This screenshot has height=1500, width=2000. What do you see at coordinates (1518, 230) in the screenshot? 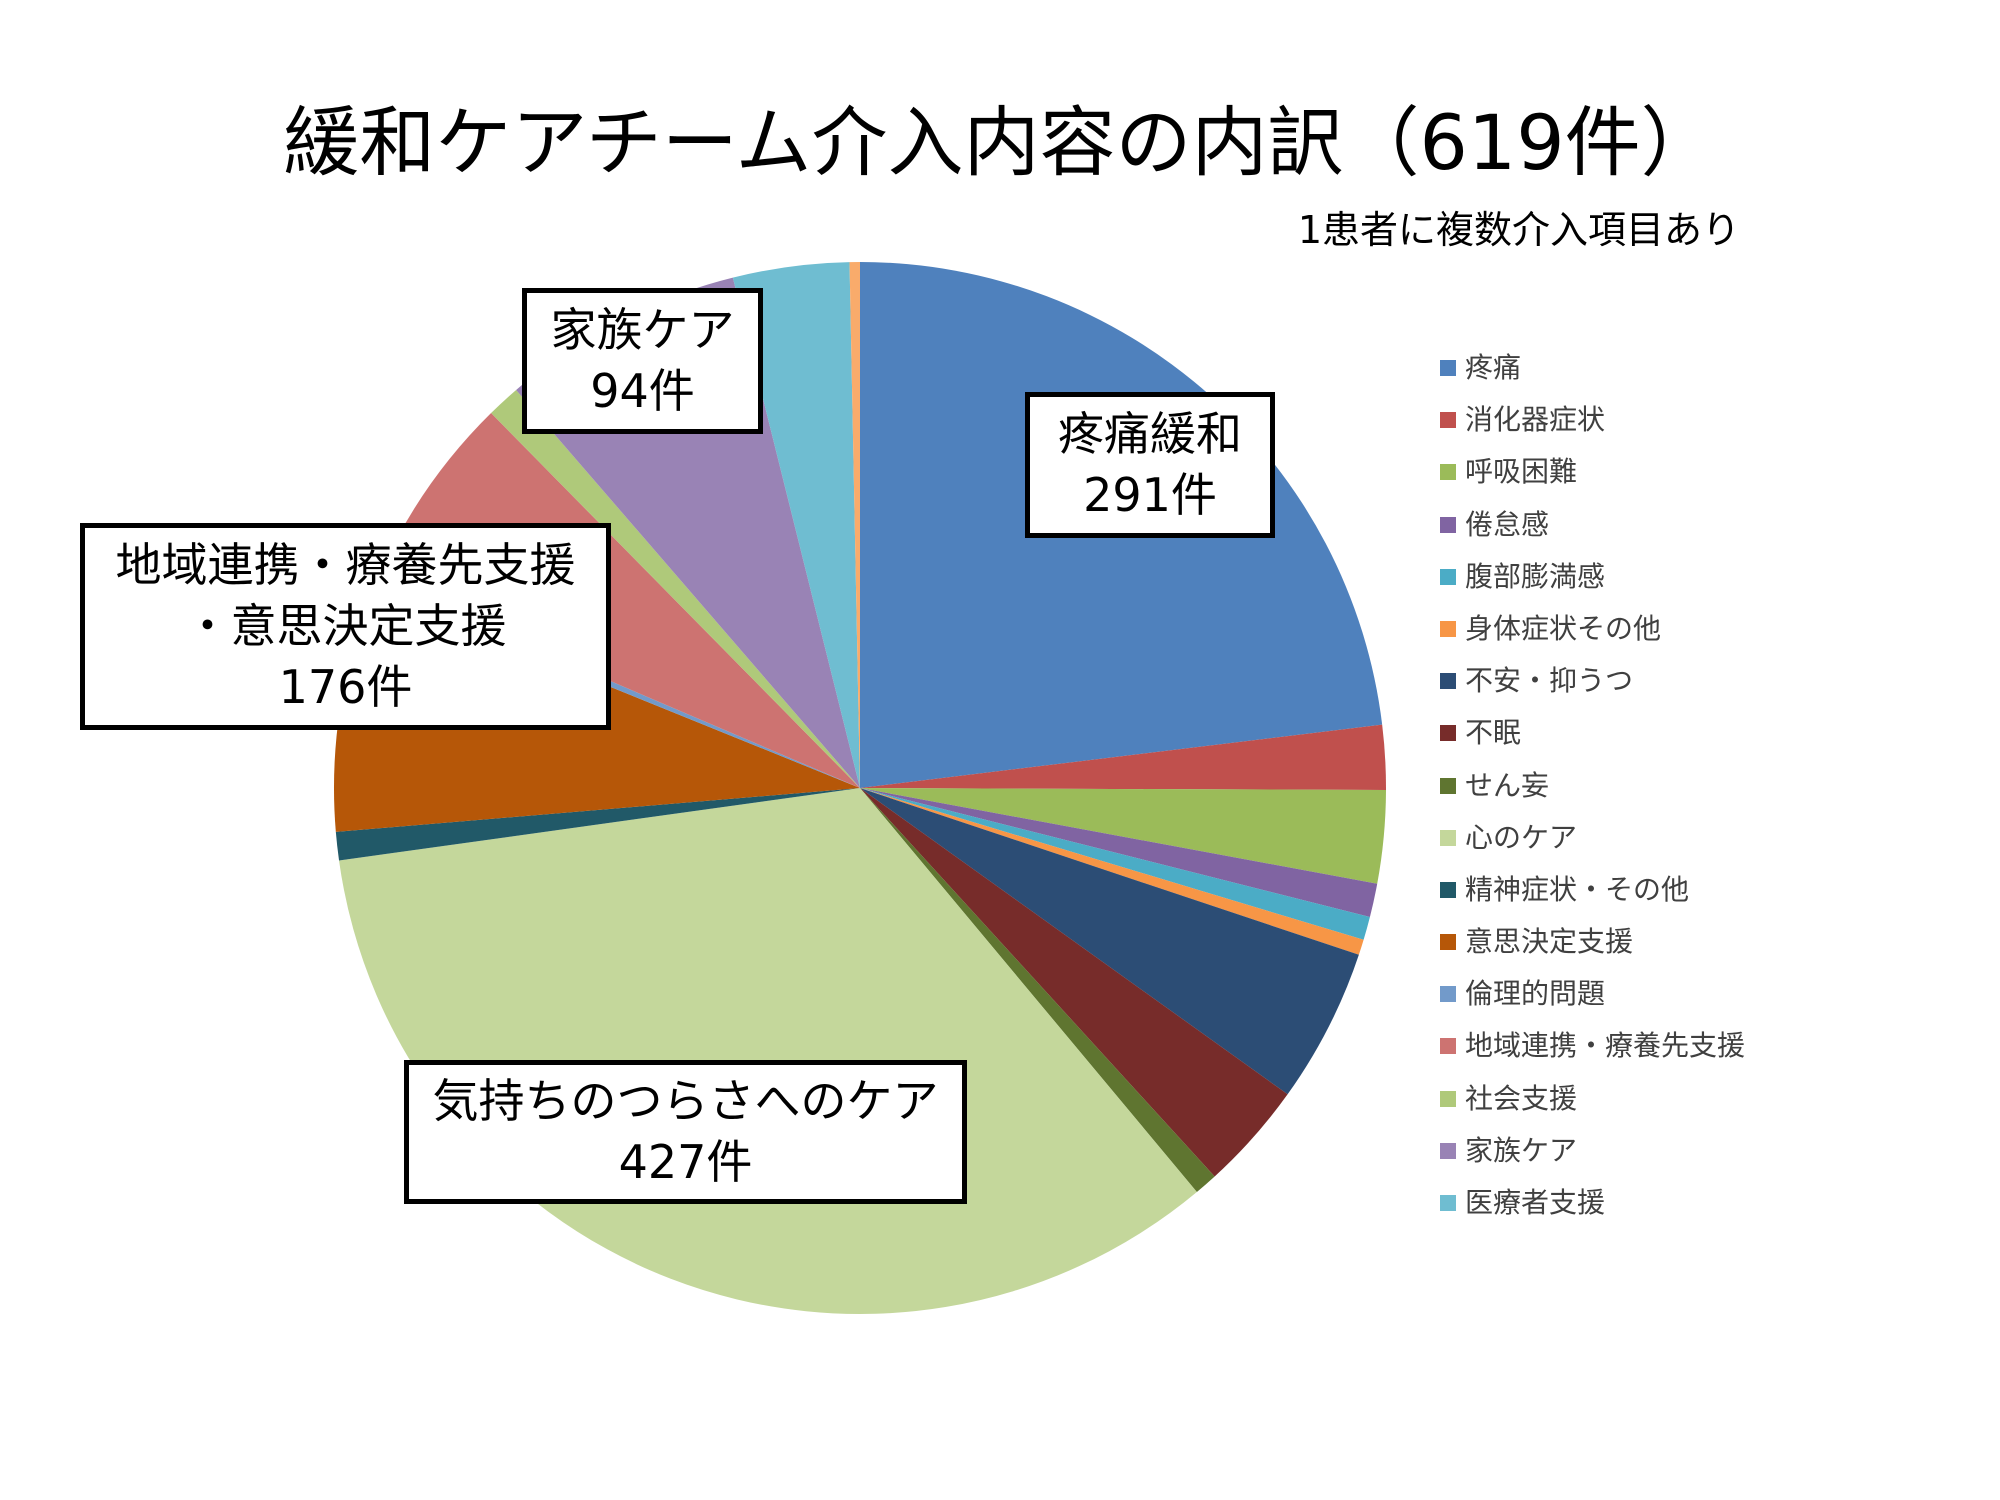
I see `chart-subtitle: 1患者に複数介入項目あり` at bounding box center [1518, 230].